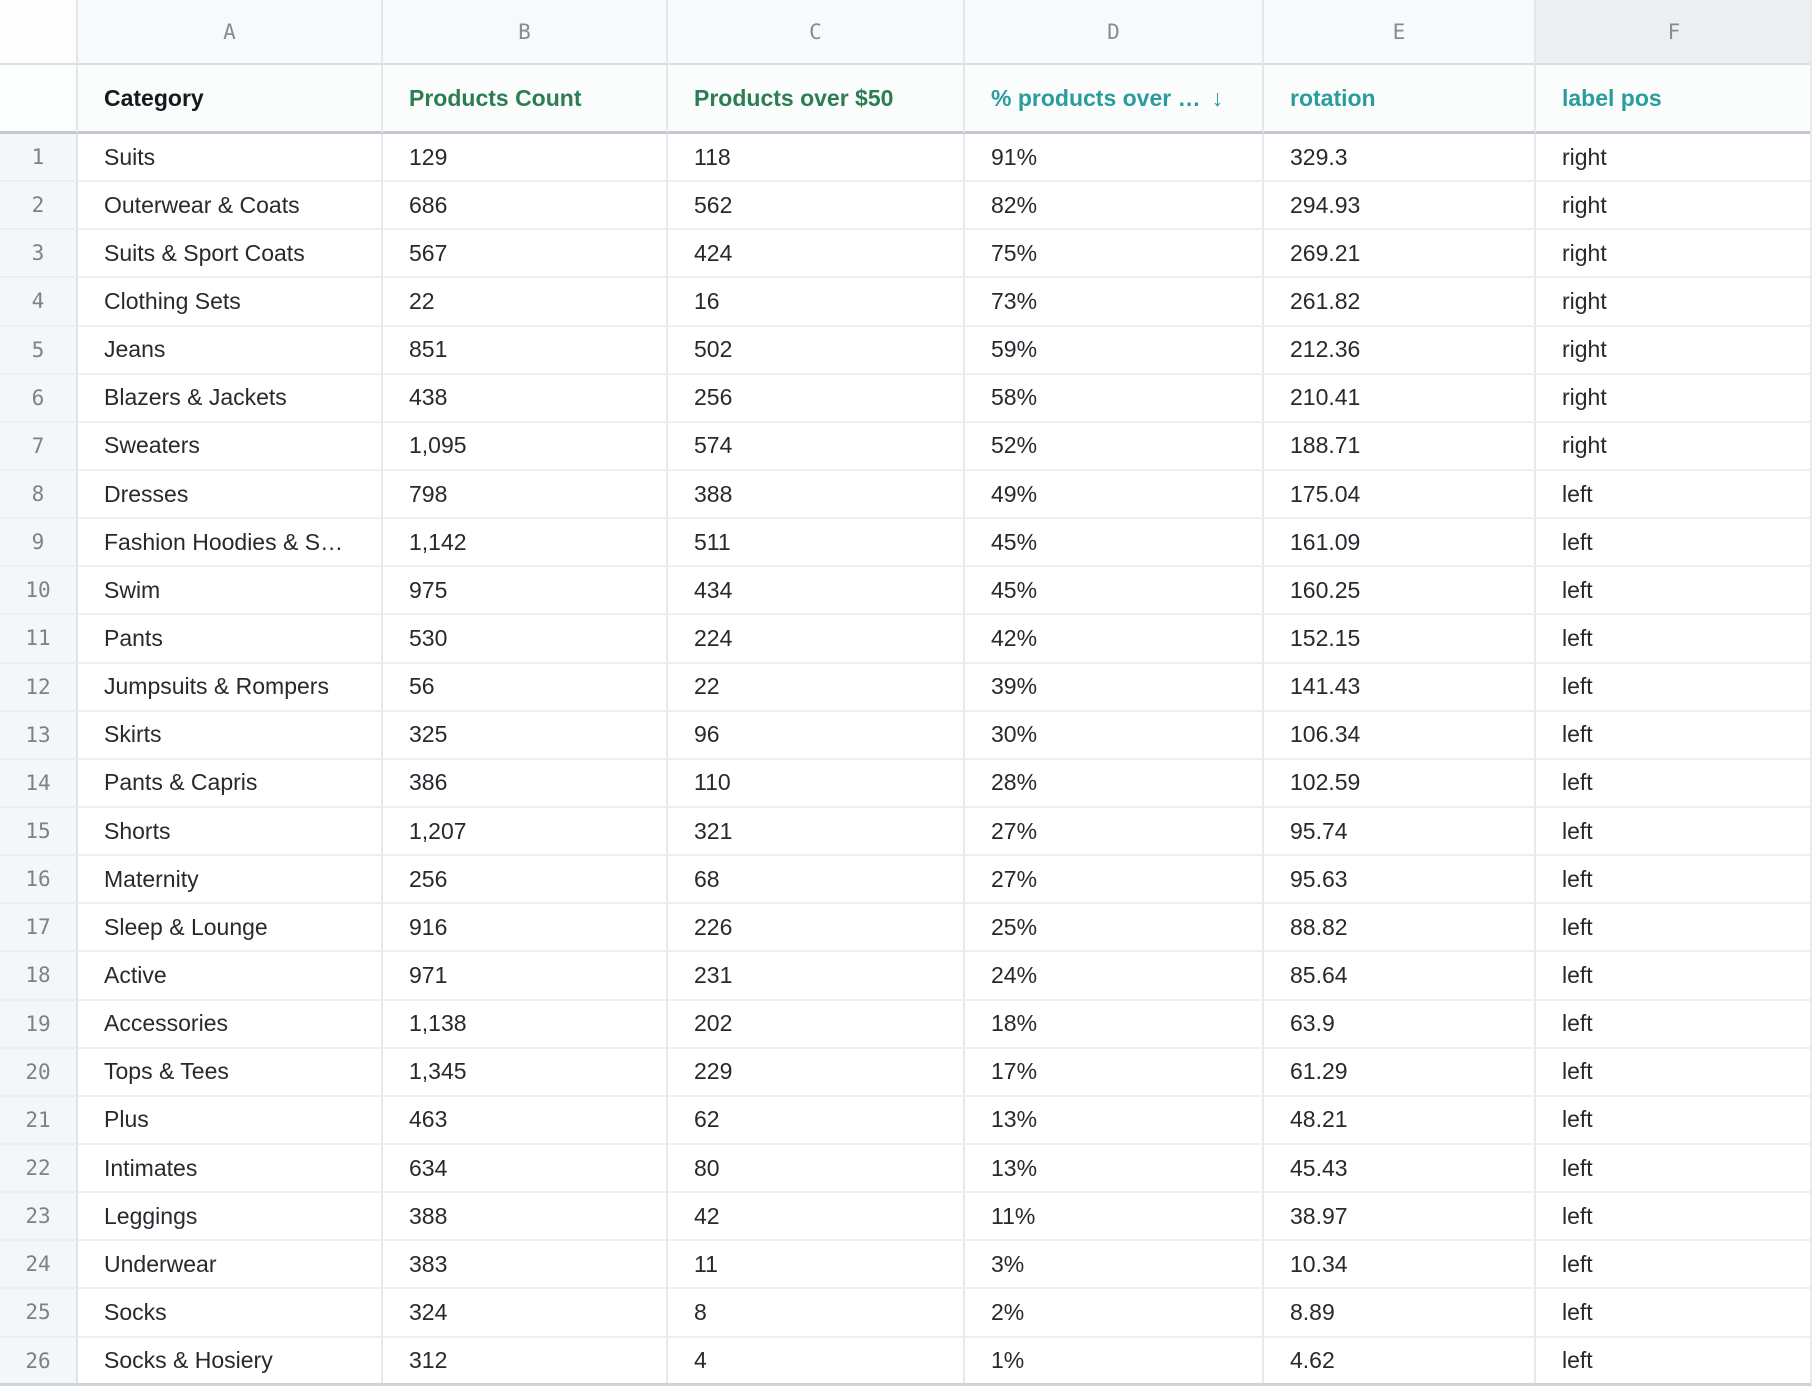 This screenshot has width=1812, height=1386. I want to click on cell-e13: 106.34, so click(1400, 735).